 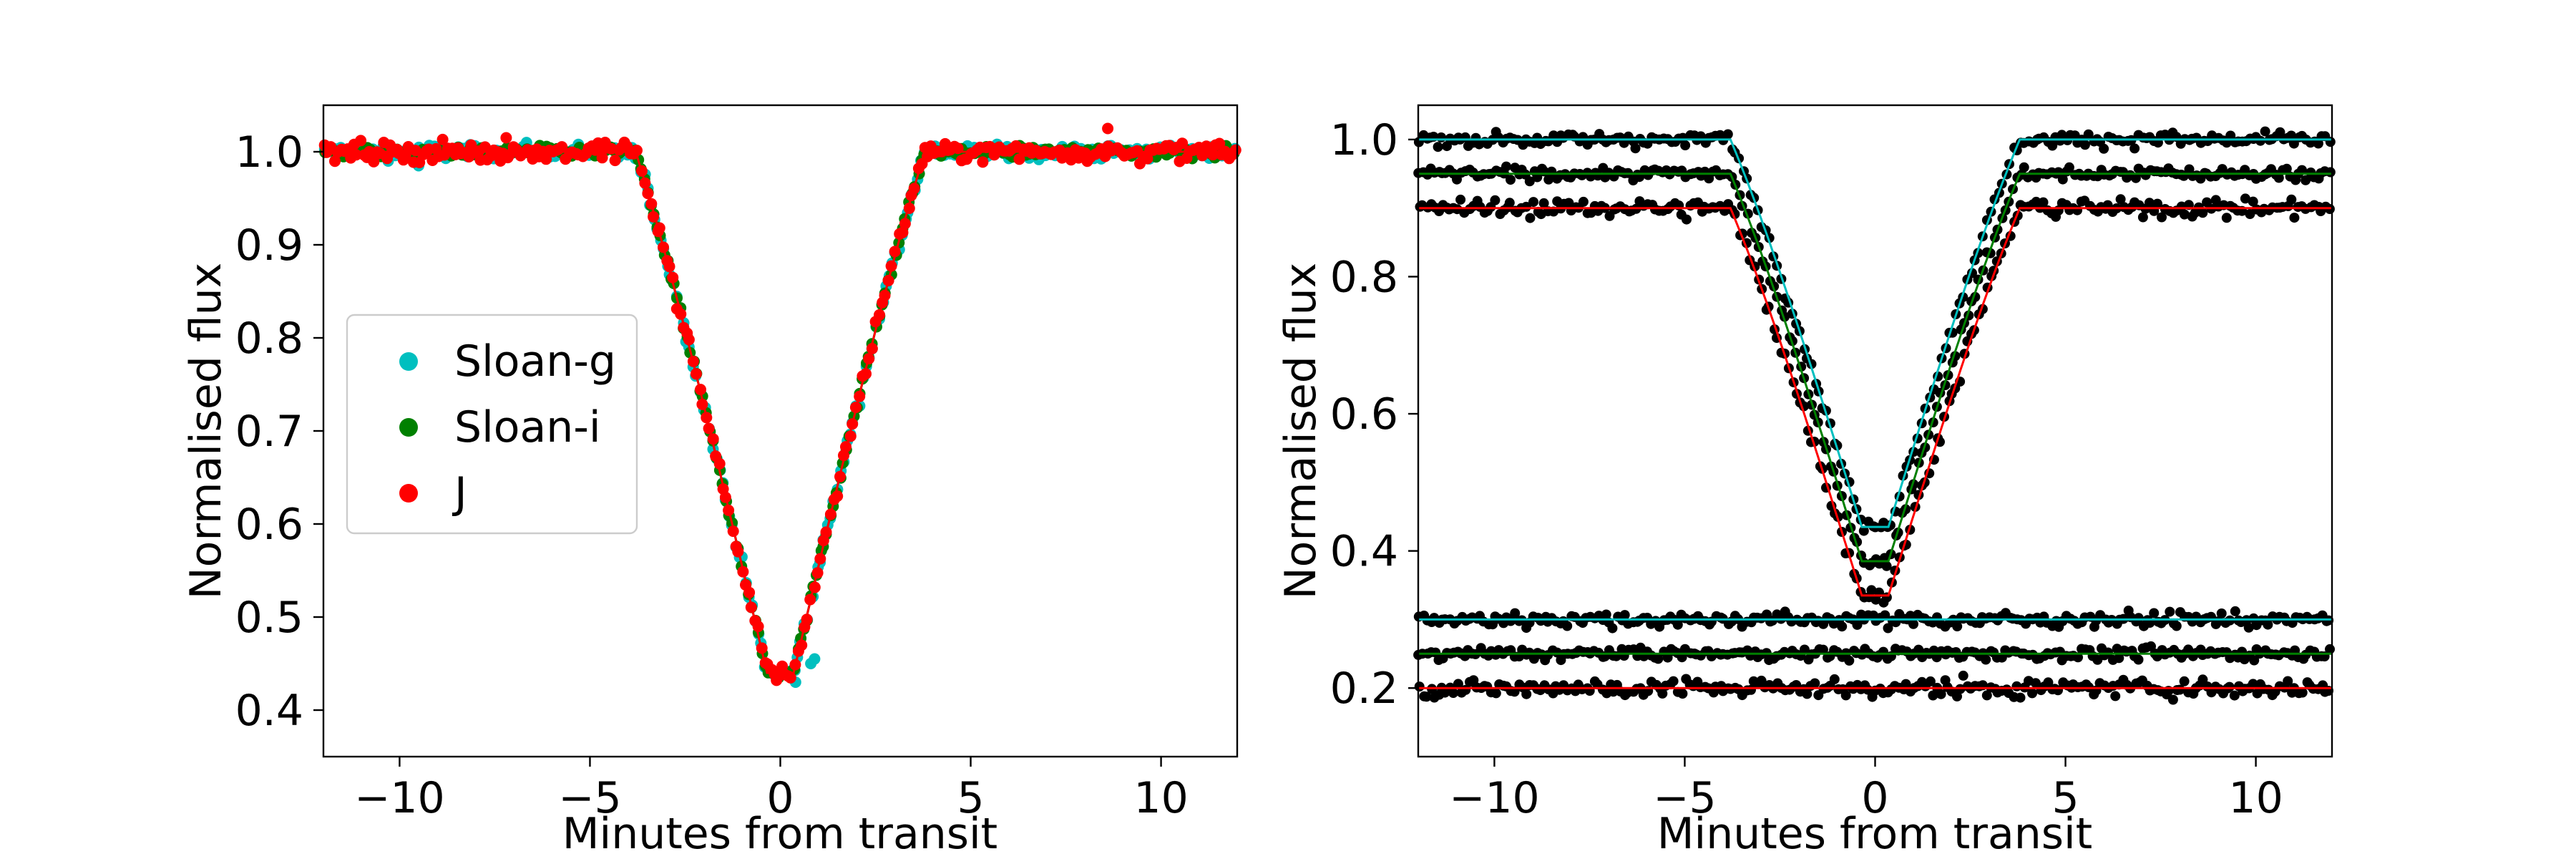 I want to click on legend-label-sloan-g: Sloan-g, so click(x=535, y=361).